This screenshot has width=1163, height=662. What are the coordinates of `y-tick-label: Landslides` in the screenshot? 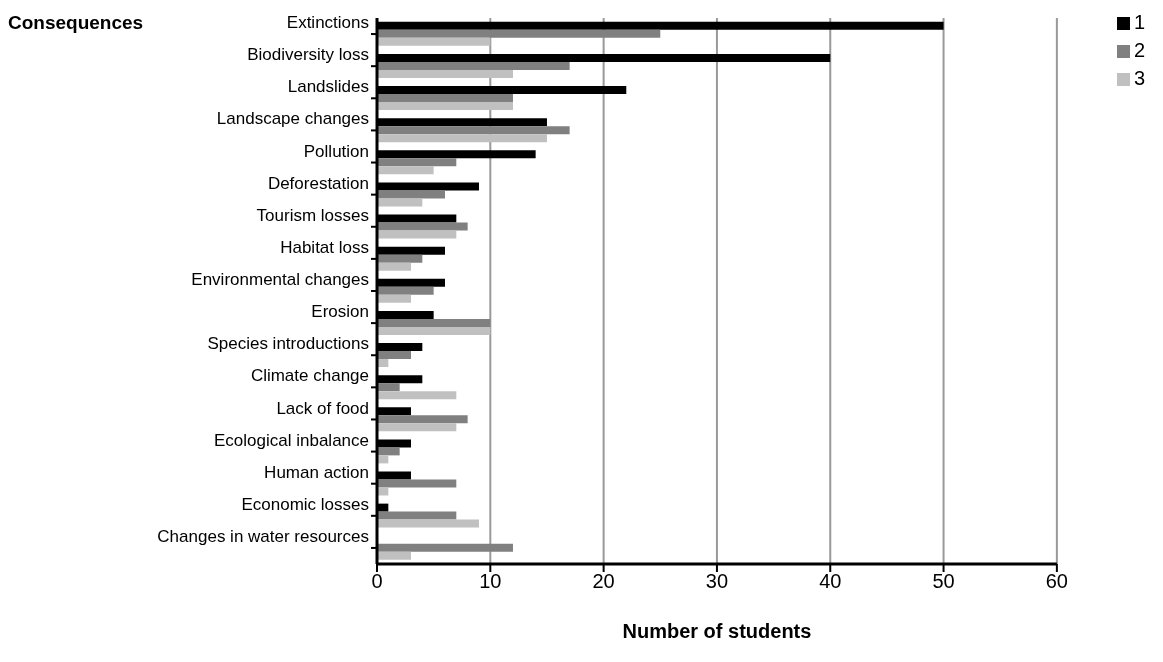 It's located at (328, 87).